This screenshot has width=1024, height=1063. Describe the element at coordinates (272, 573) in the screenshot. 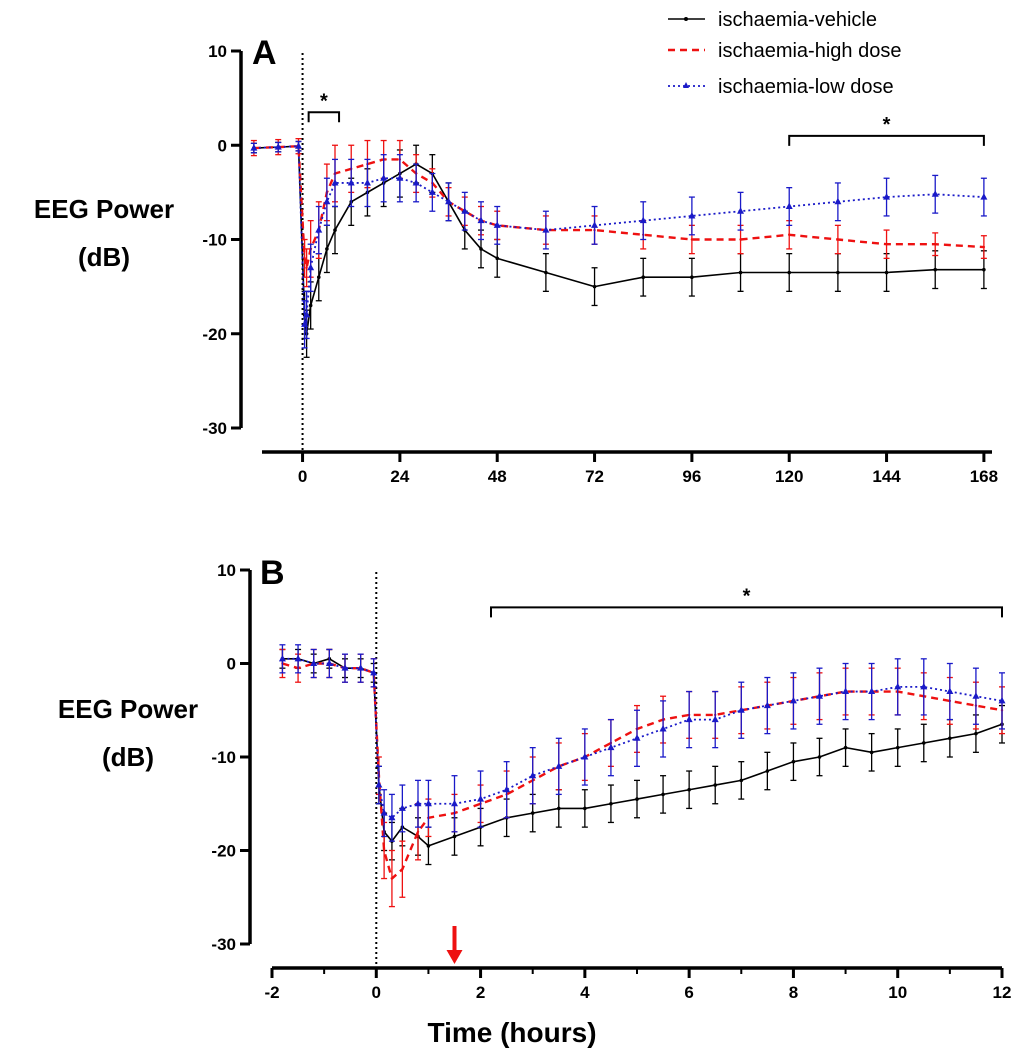

I see `panel-b-label: B` at that location.